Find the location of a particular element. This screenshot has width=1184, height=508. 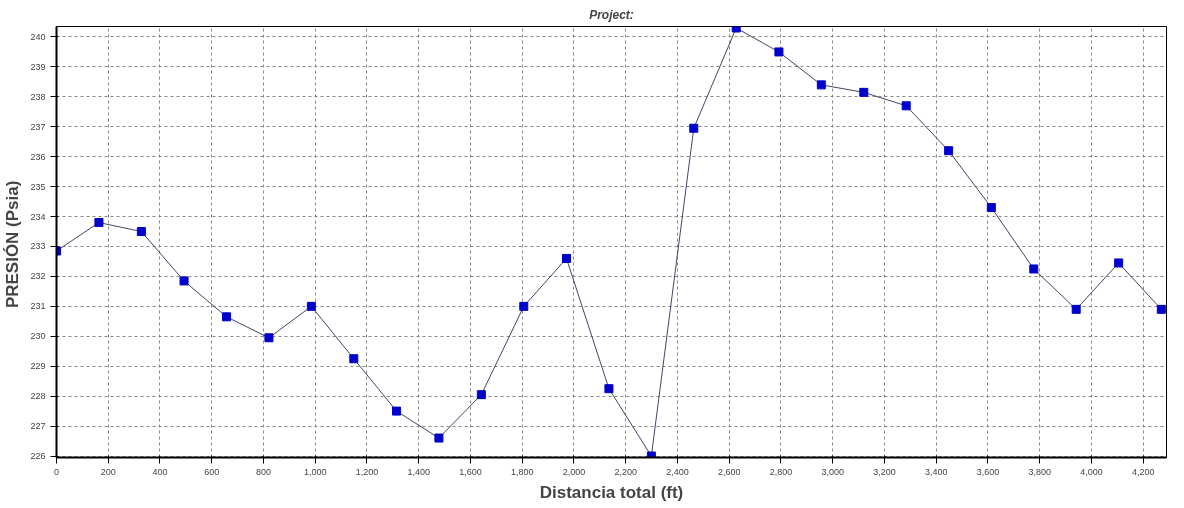

y-tick-label: 230 is located at coordinates (38, 336).